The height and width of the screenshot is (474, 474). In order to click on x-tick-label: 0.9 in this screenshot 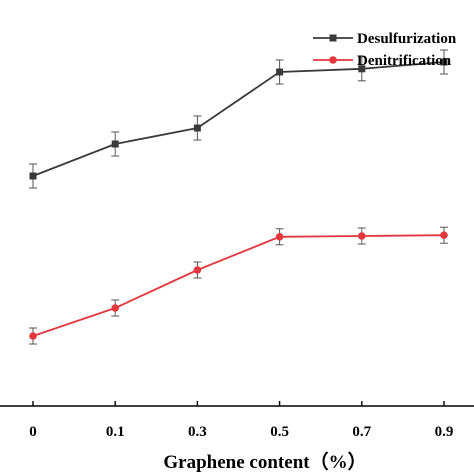, I will do `click(444, 432)`.